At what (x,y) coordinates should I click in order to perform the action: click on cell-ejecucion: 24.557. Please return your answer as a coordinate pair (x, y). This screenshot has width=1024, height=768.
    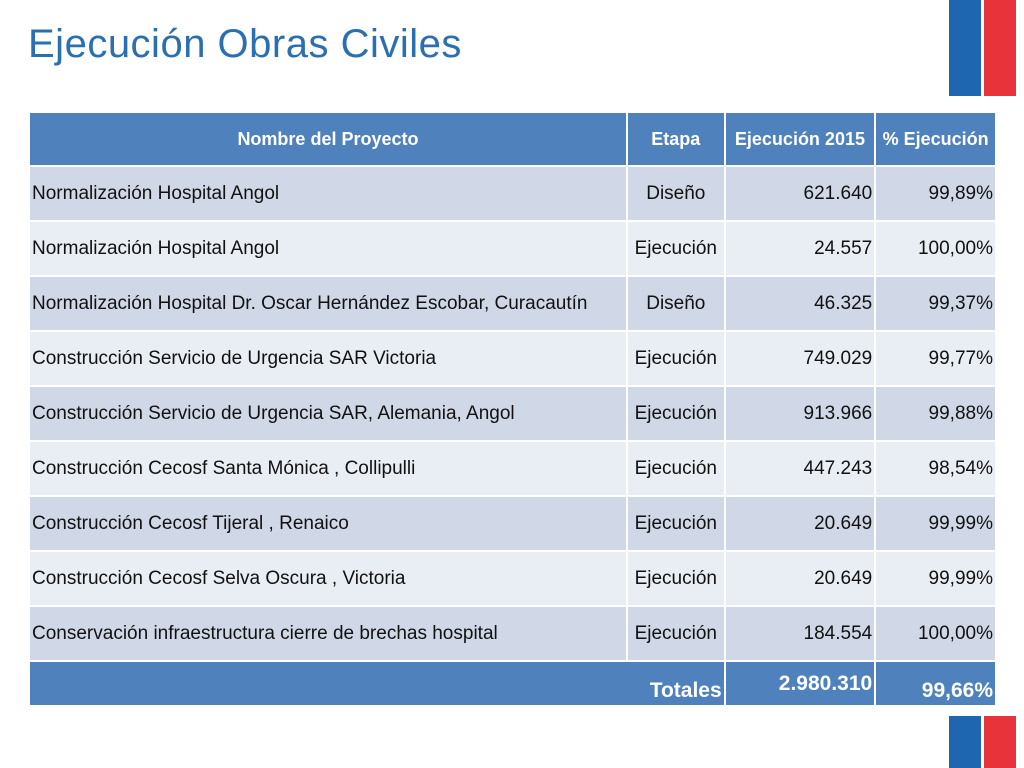
    Looking at the image, I should click on (800, 248).